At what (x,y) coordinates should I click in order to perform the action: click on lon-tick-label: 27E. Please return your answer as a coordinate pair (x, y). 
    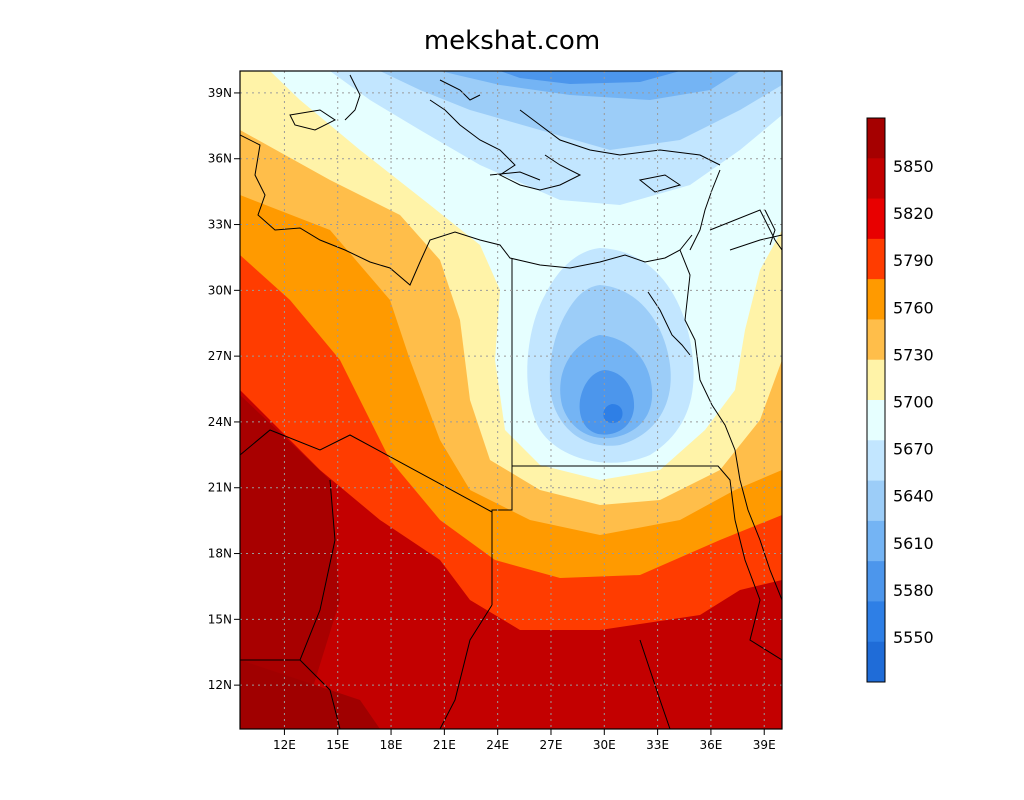
    Looking at the image, I should click on (551, 745).